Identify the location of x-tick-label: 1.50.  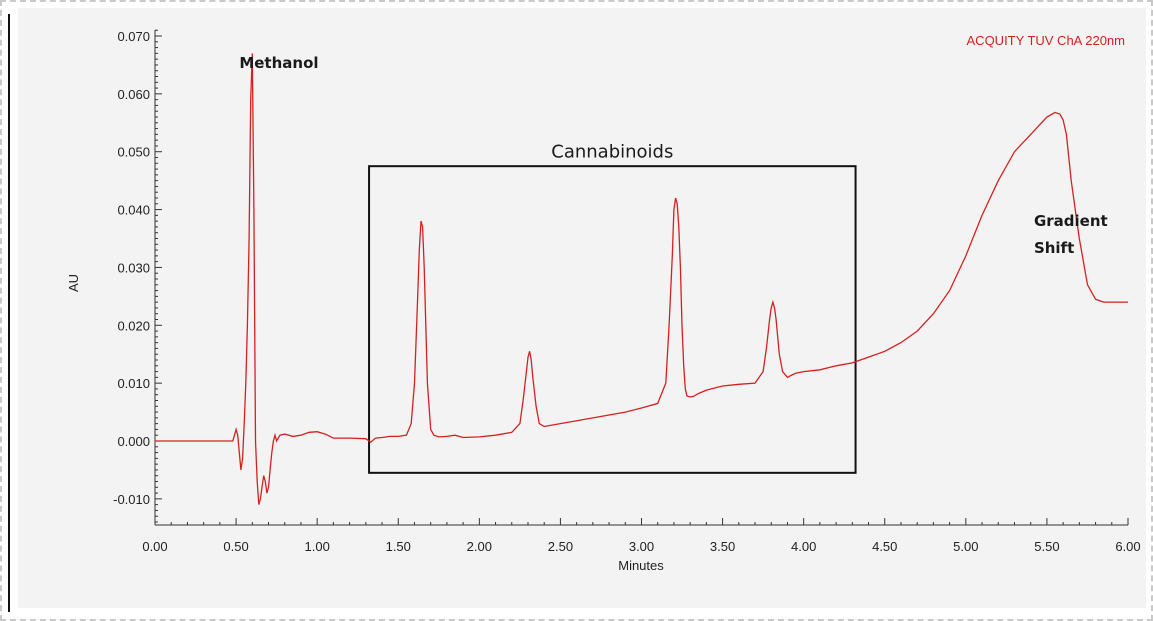
(398, 546).